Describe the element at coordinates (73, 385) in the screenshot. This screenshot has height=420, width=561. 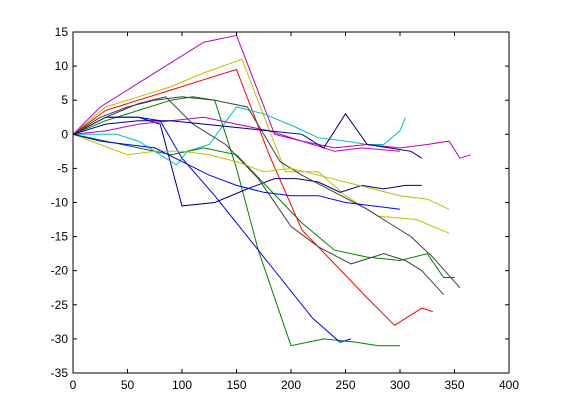
I see `x-tick-label: 0` at that location.